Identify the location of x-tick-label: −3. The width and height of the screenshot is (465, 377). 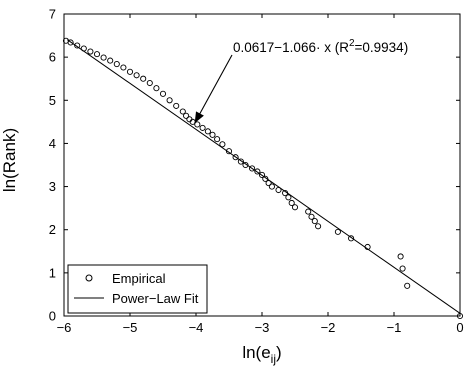
(262, 327).